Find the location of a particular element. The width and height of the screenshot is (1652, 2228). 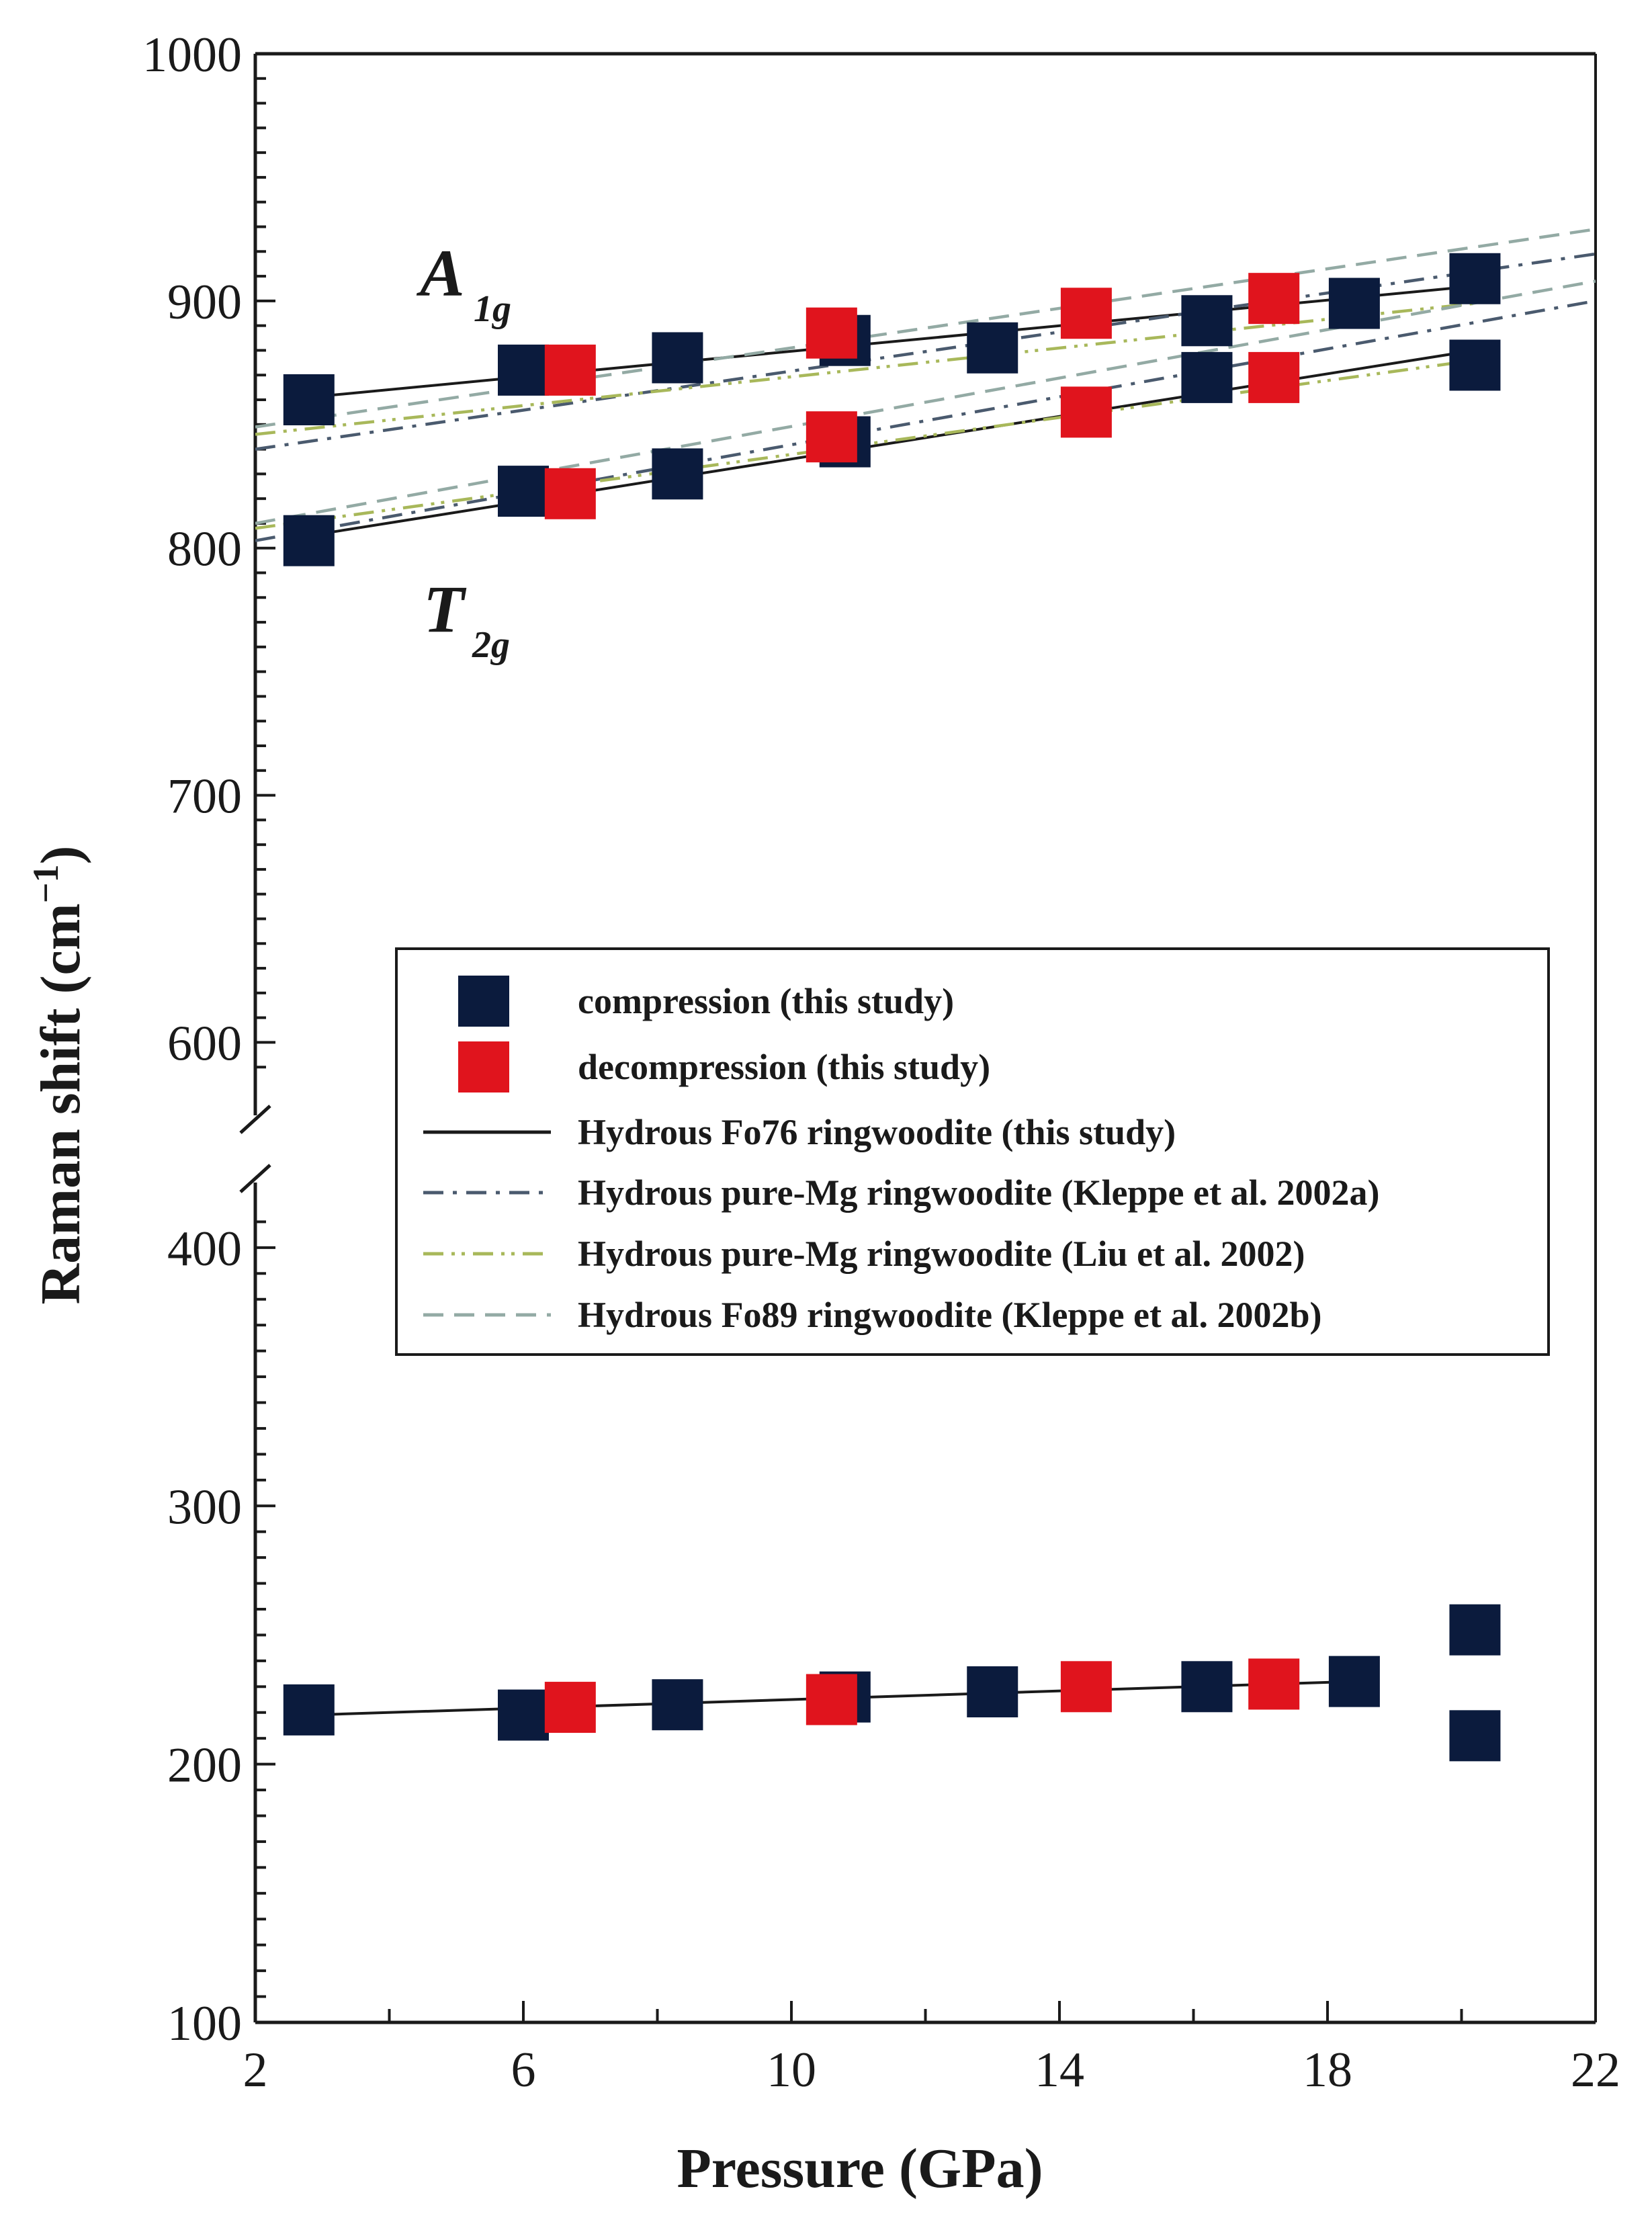

y-tick-label-upper: 700 is located at coordinates (204, 796).